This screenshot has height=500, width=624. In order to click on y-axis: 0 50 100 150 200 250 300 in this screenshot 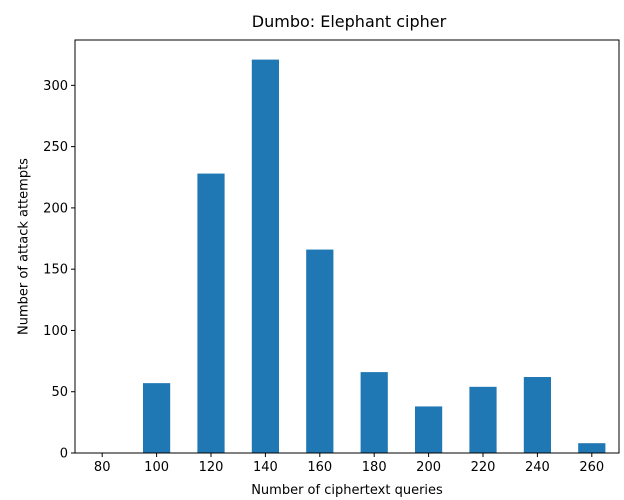, I will do `click(59, 270)`.